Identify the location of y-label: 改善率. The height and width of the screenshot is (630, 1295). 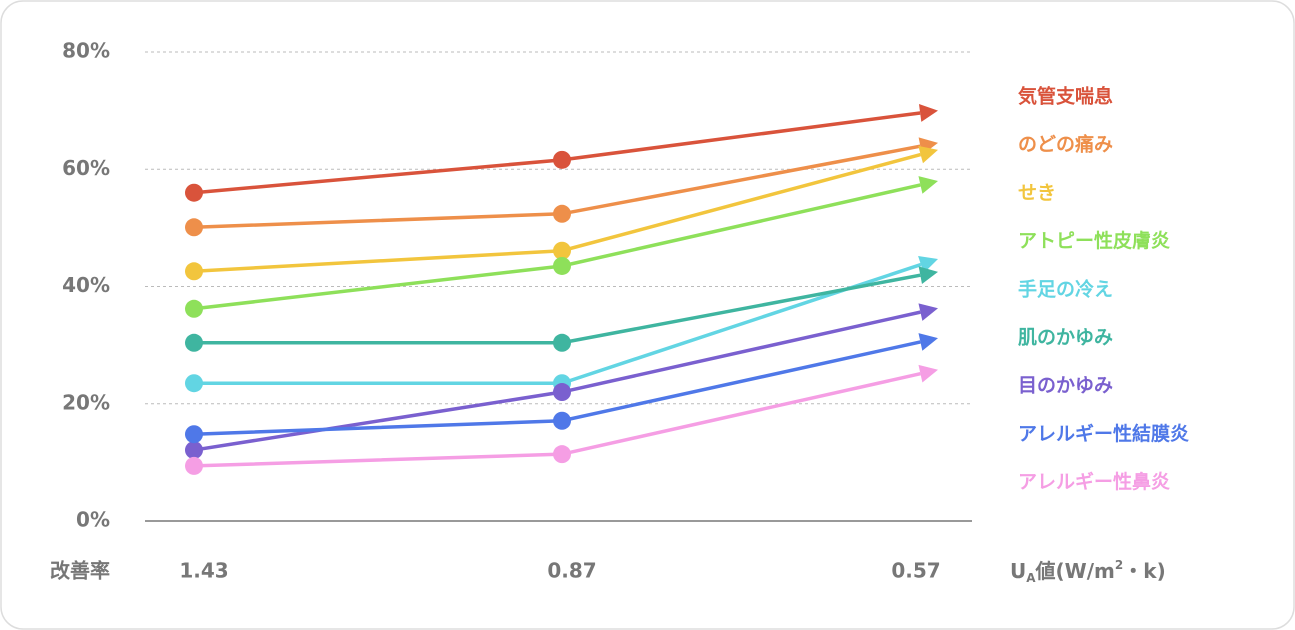
(80, 571).